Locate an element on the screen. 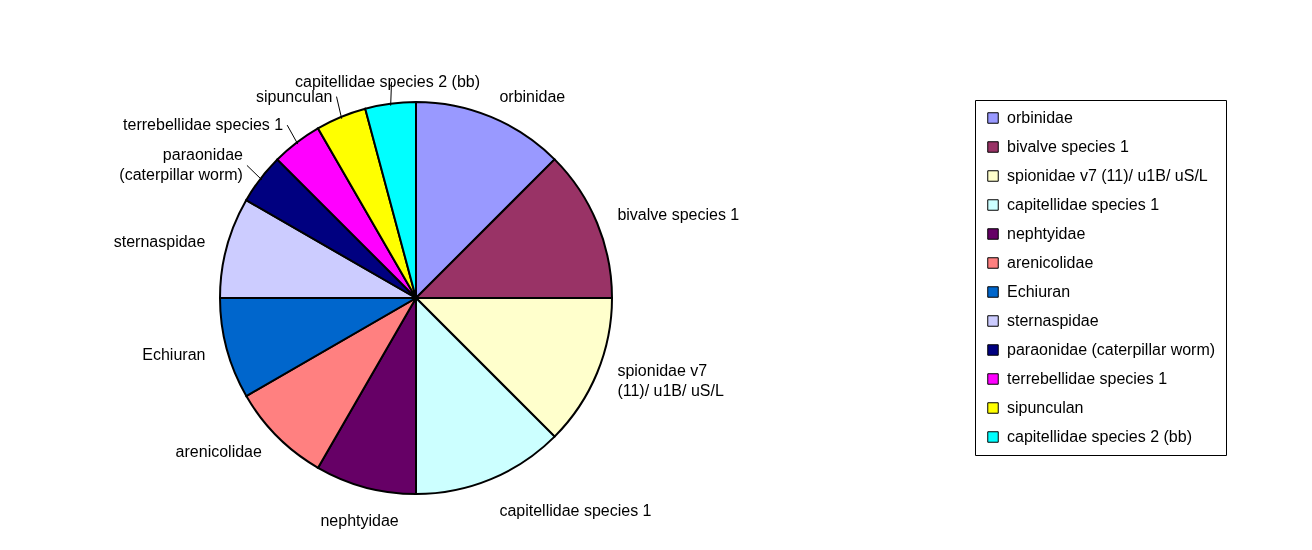 This screenshot has width=1312, height=550. slice-label: paraonidae (caterpillar worm) is located at coordinates (181, 165).